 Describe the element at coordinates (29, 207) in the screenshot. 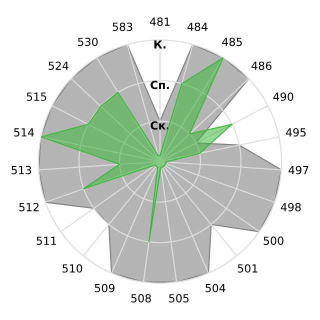

I see `spoke-label: 512` at that location.